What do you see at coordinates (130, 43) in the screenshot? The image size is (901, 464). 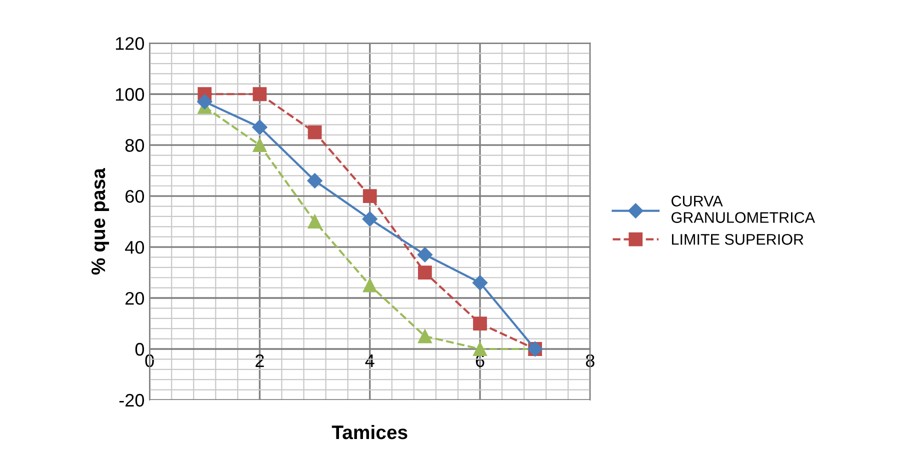 I see `y-tick-label: 120` at bounding box center [130, 43].